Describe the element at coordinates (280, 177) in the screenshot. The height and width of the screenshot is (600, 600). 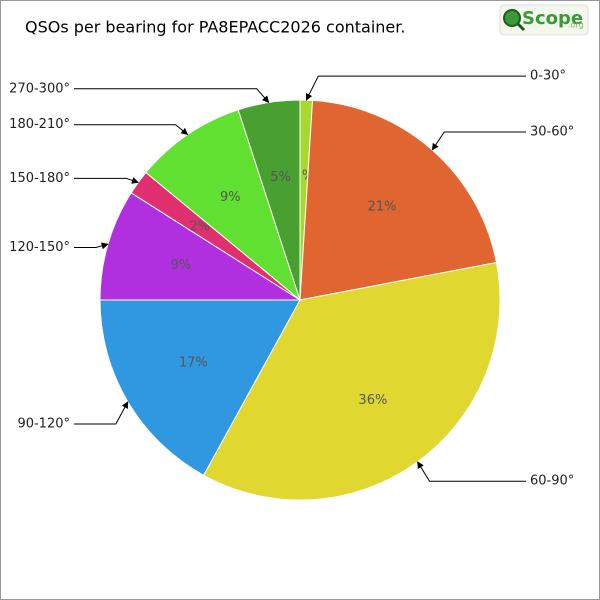
I see `slice-percent-label: 5%` at that location.